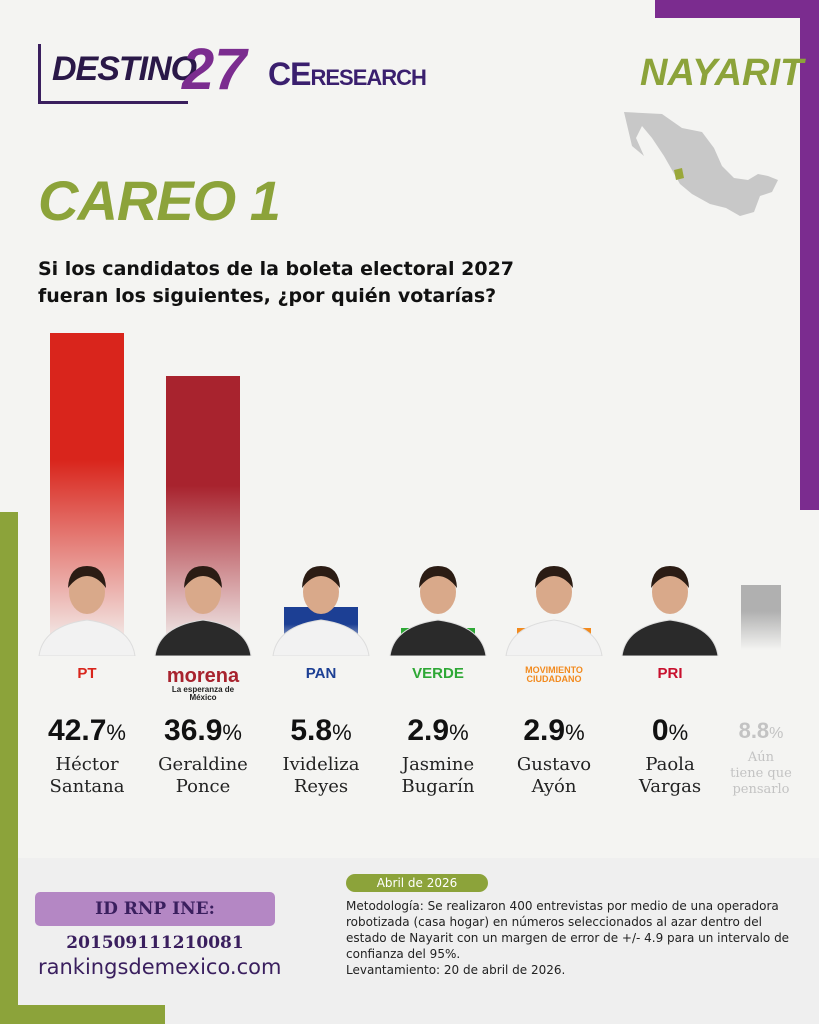 The width and height of the screenshot is (819, 1024). I want to click on party-logo-morena: morena La esperanza de México, so click(203, 683).